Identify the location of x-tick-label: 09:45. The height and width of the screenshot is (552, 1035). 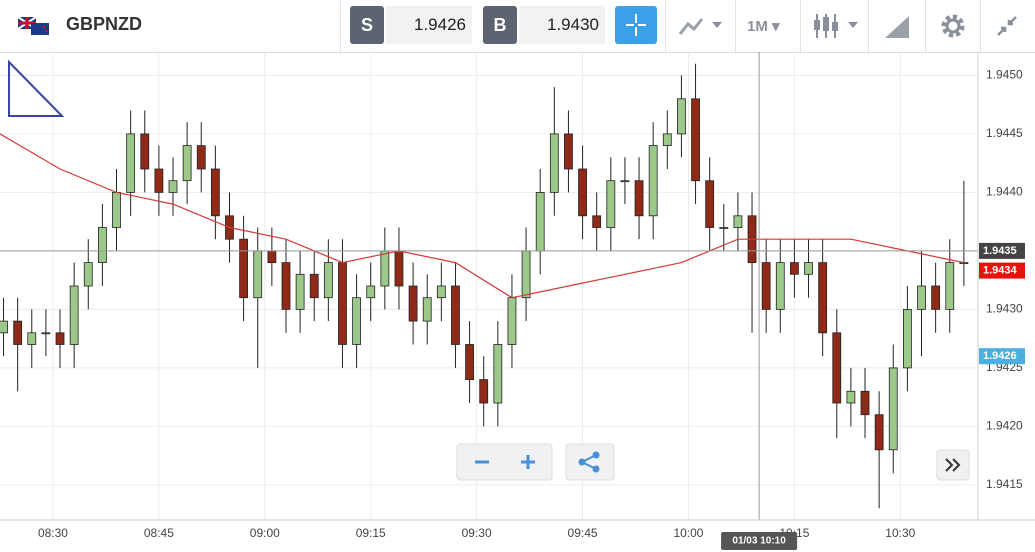
(583, 533).